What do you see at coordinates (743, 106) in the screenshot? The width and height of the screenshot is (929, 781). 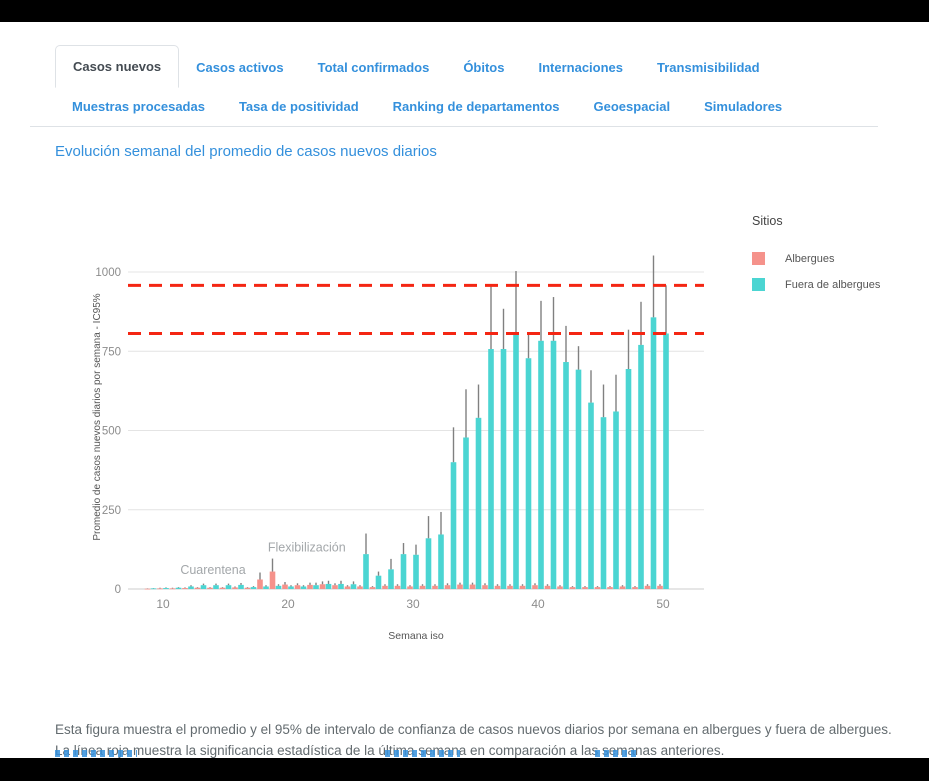 I see `tab-simuladores: Simuladores` at bounding box center [743, 106].